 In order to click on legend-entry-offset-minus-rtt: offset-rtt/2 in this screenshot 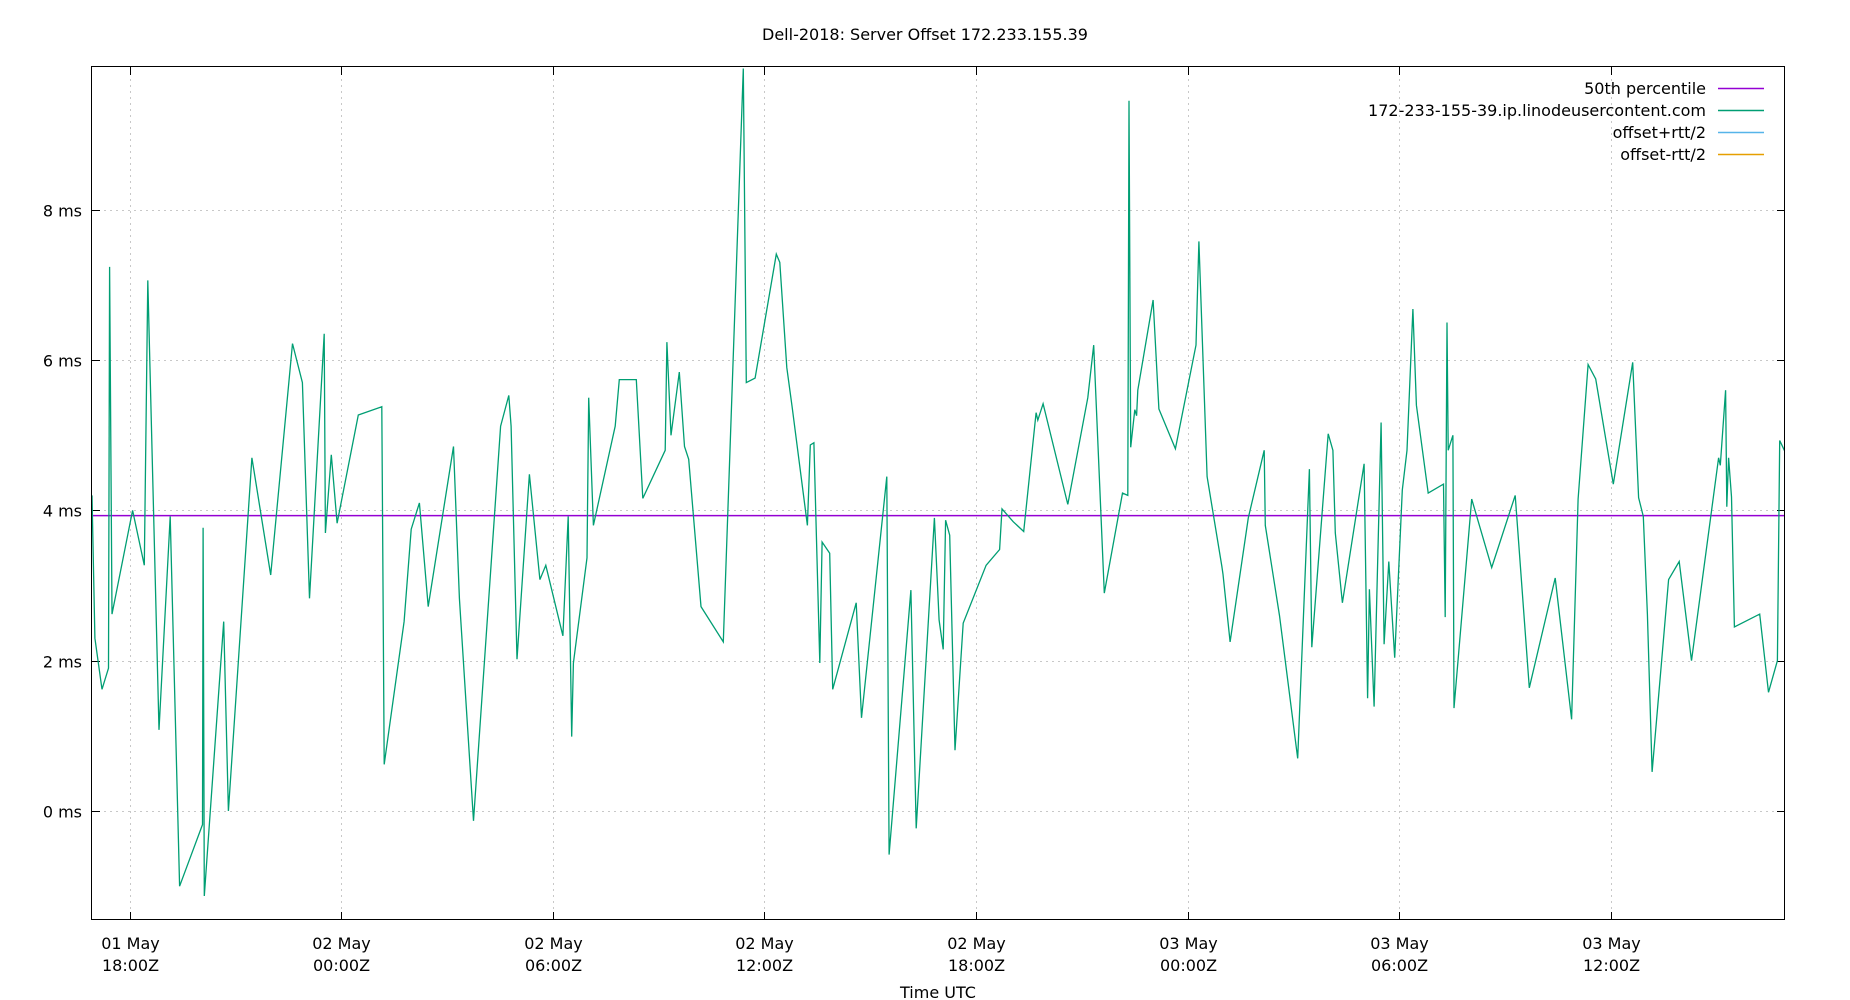, I will do `click(1692, 154)`.